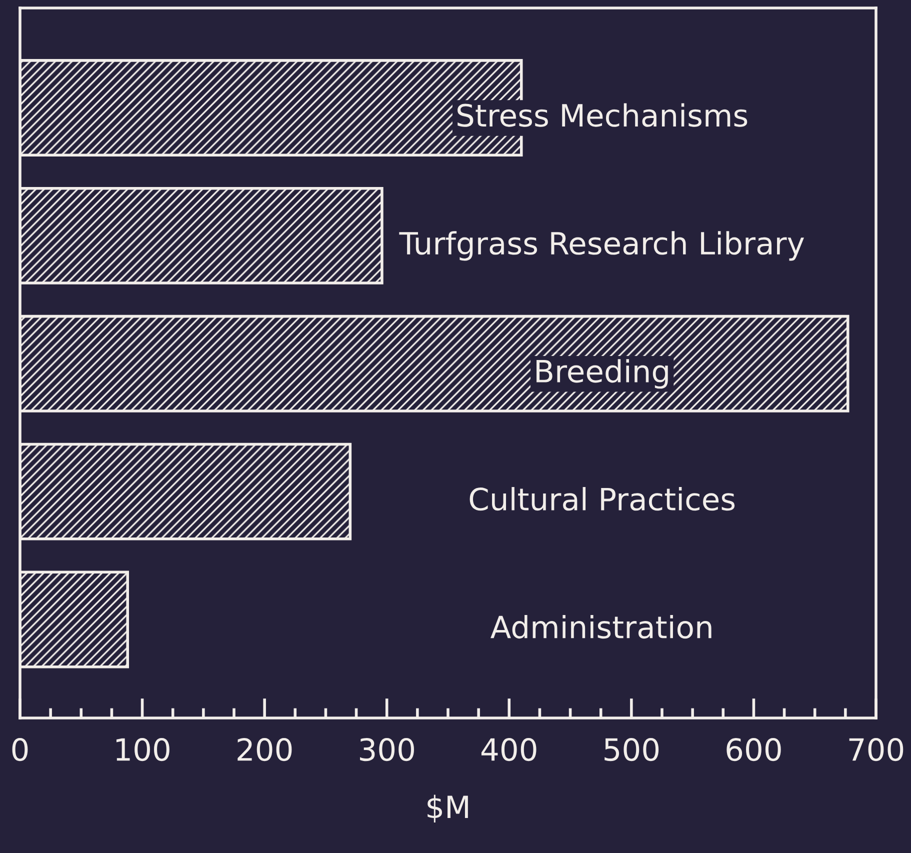 Image resolution: width=911 pixels, height=853 pixels. Describe the element at coordinates (265, 750) in the screenshot. I see `x-tick-label: 200` at that location.